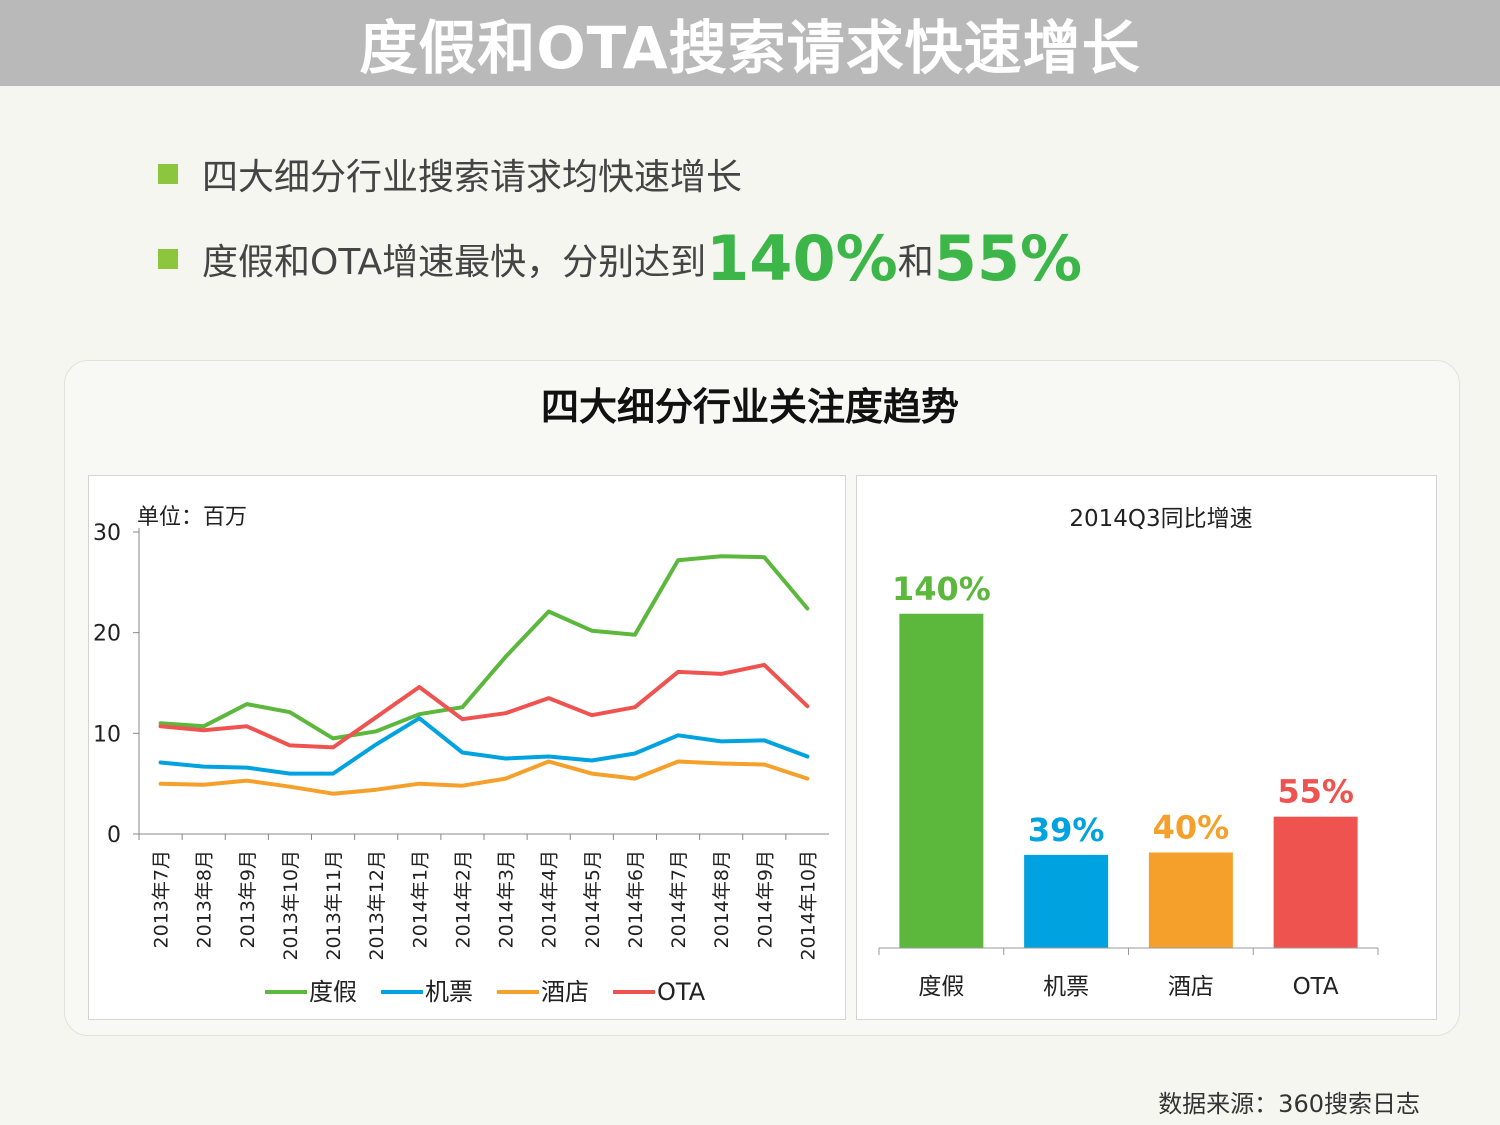  I want to click on bar-value-label: 55%, so click(1315, 792).